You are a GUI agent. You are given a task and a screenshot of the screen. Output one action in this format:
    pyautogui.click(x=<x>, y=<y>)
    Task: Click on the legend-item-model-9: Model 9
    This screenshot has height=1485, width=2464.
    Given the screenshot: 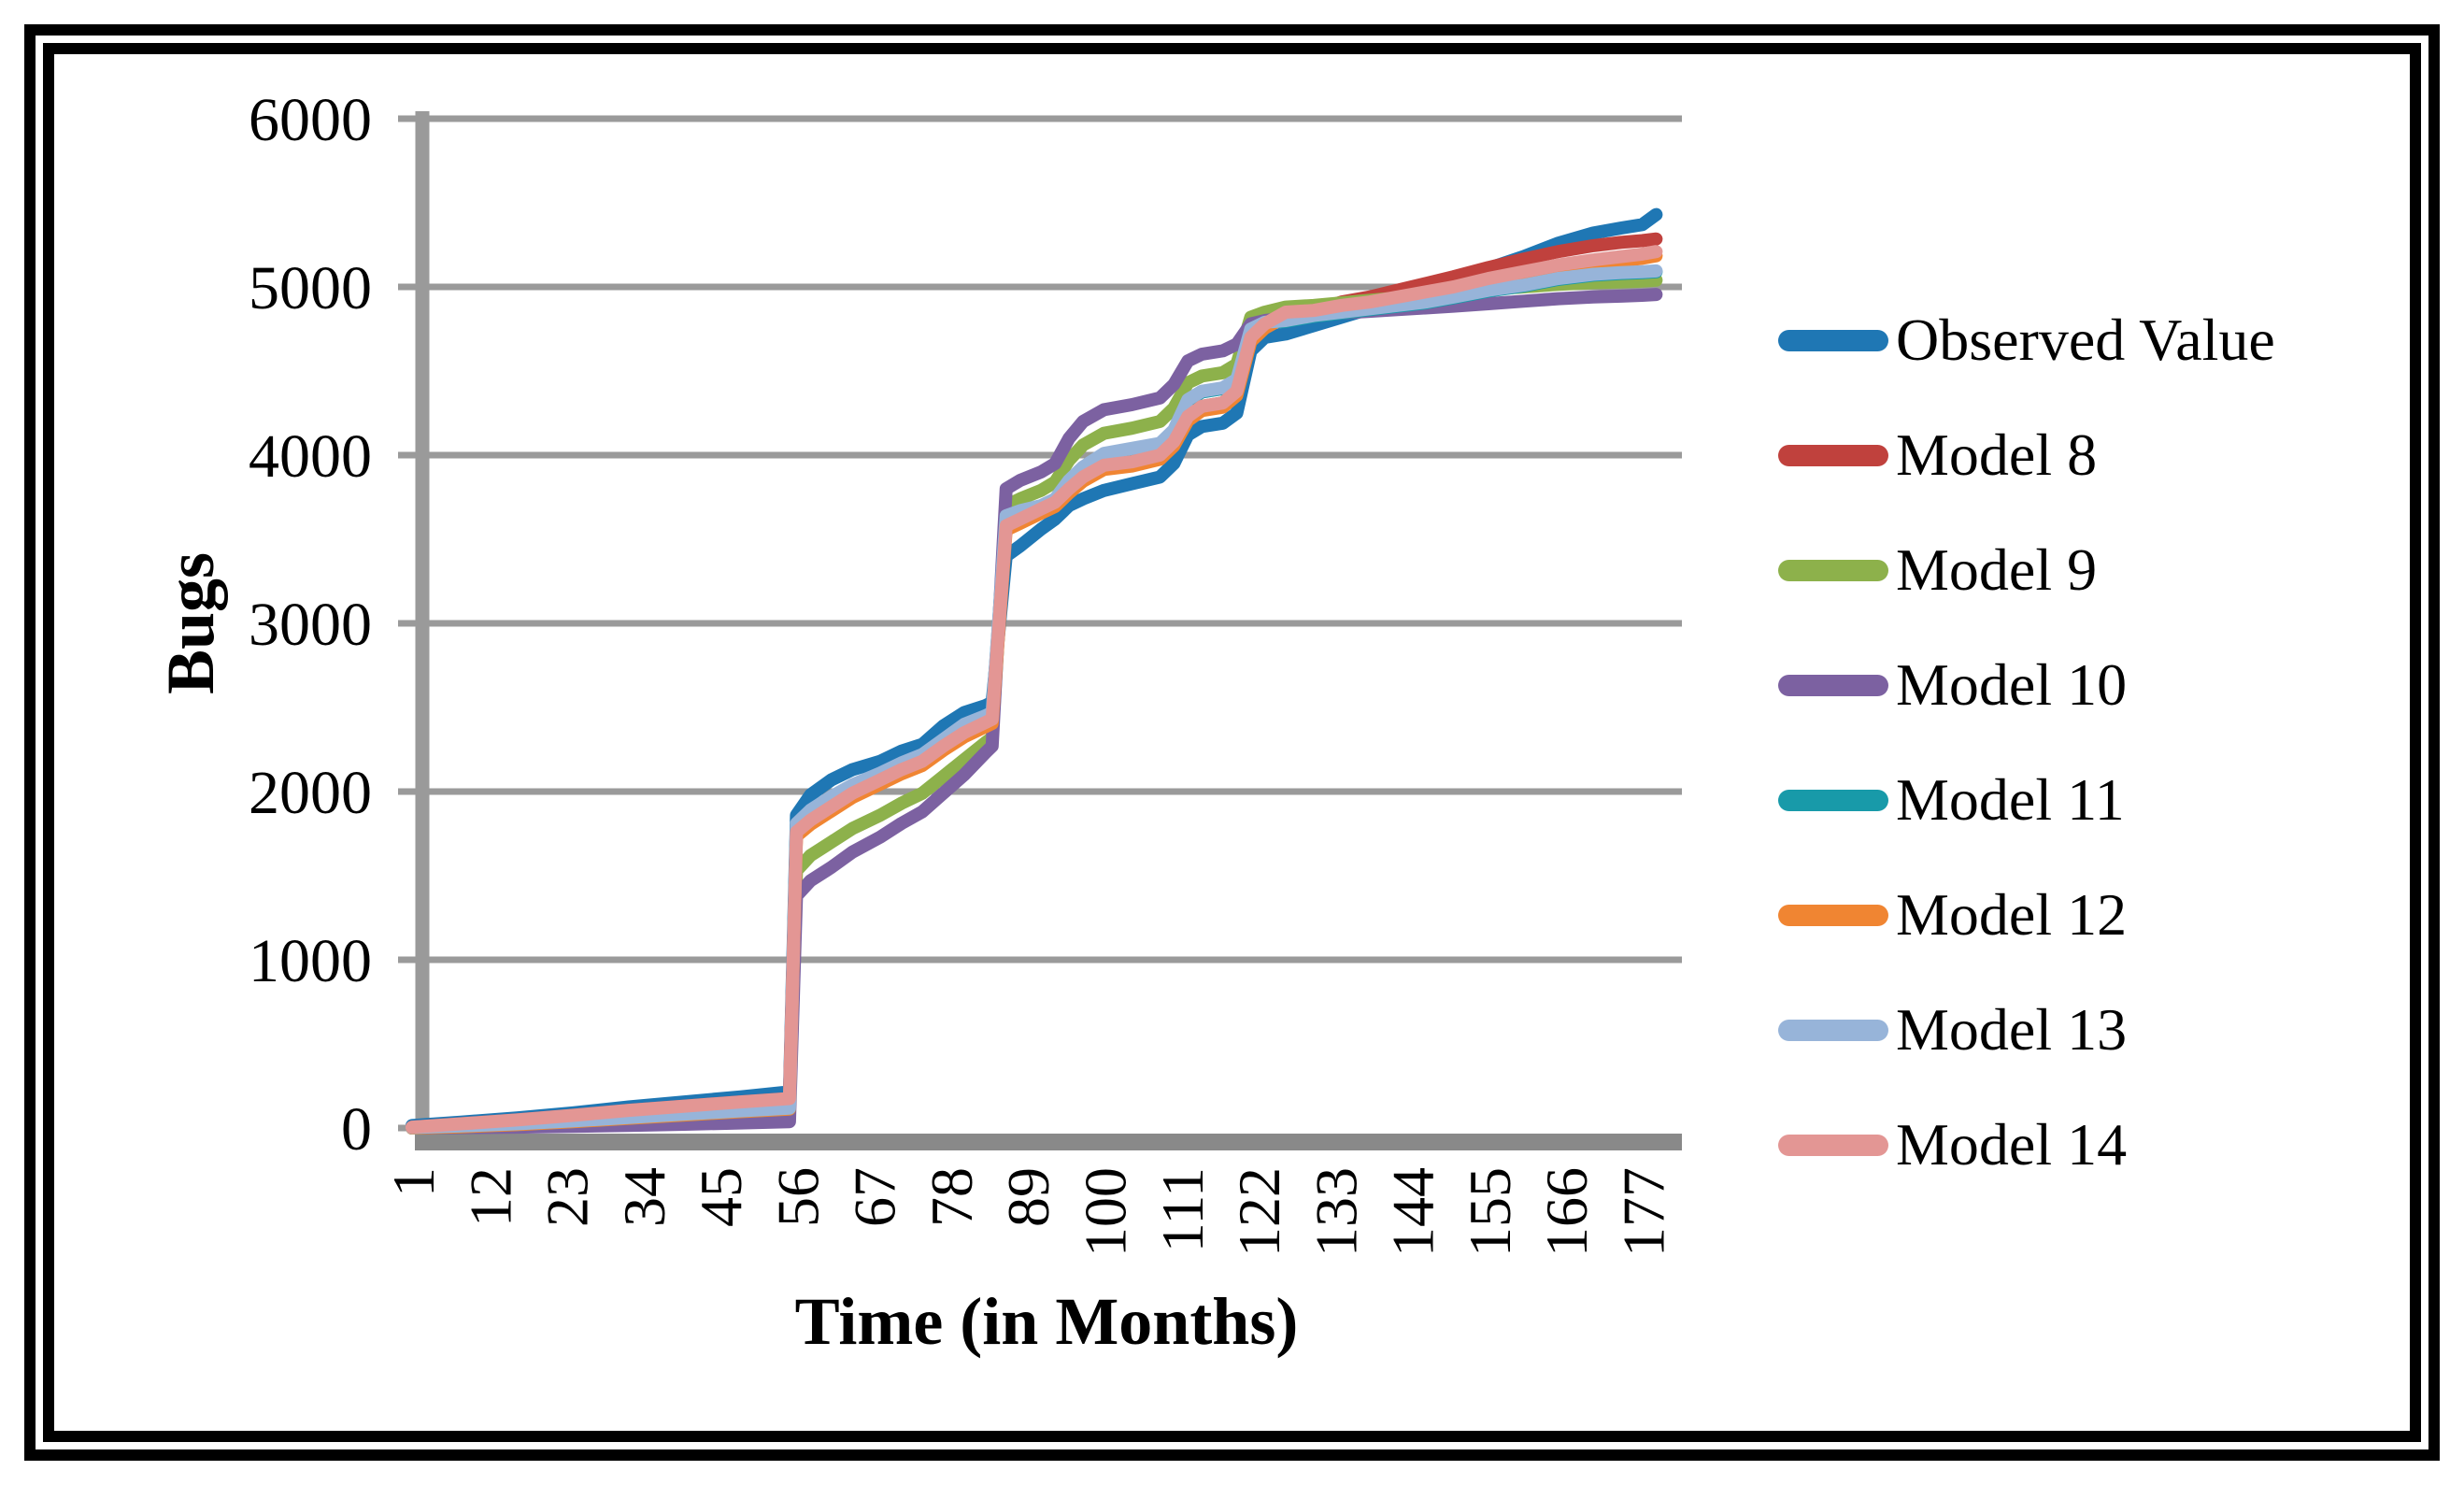 What is the action you would take?
    pyautogui.click(x=1937, y=570)
    